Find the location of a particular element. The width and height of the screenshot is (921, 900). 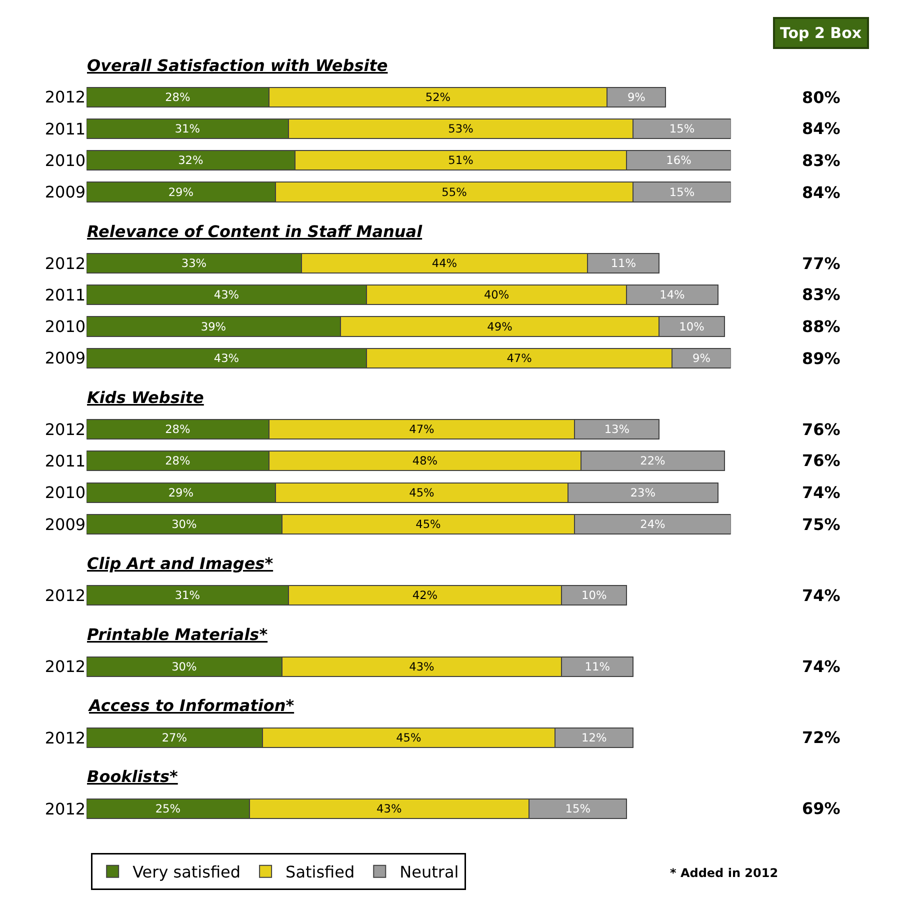

data-label: 49% is located at coordinates (500, 326).